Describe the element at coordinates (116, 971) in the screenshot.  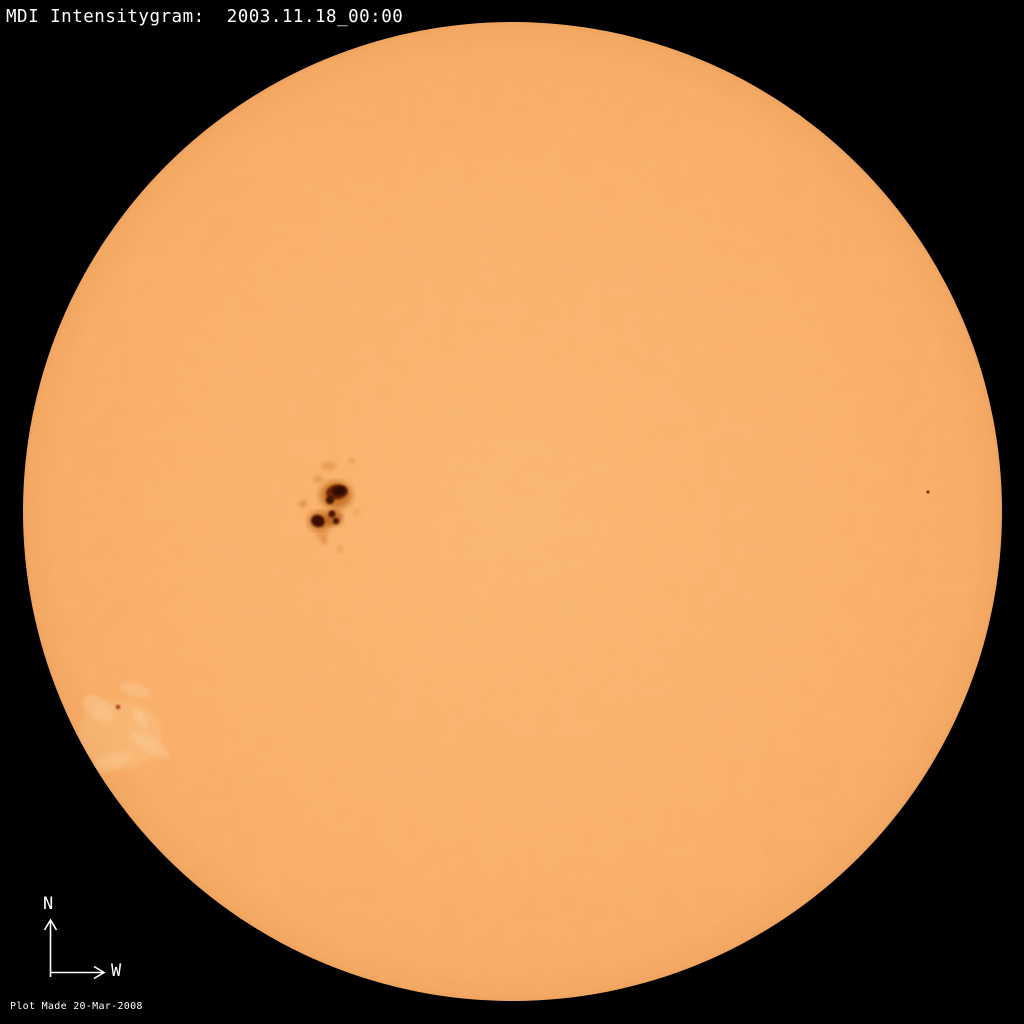
I see `compass-west-label: W` at that location.